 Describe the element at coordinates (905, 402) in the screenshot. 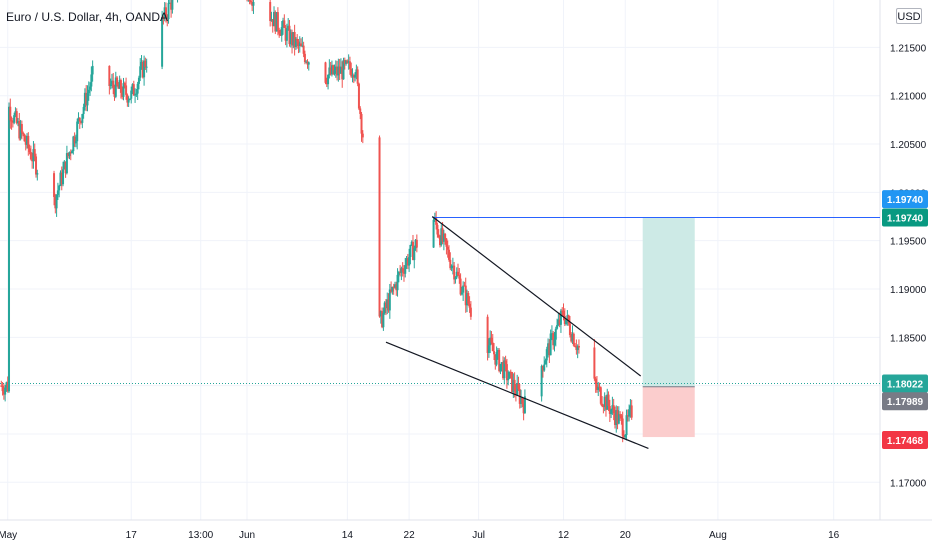

I see `entry-price-badge: 1.17989` at that location.